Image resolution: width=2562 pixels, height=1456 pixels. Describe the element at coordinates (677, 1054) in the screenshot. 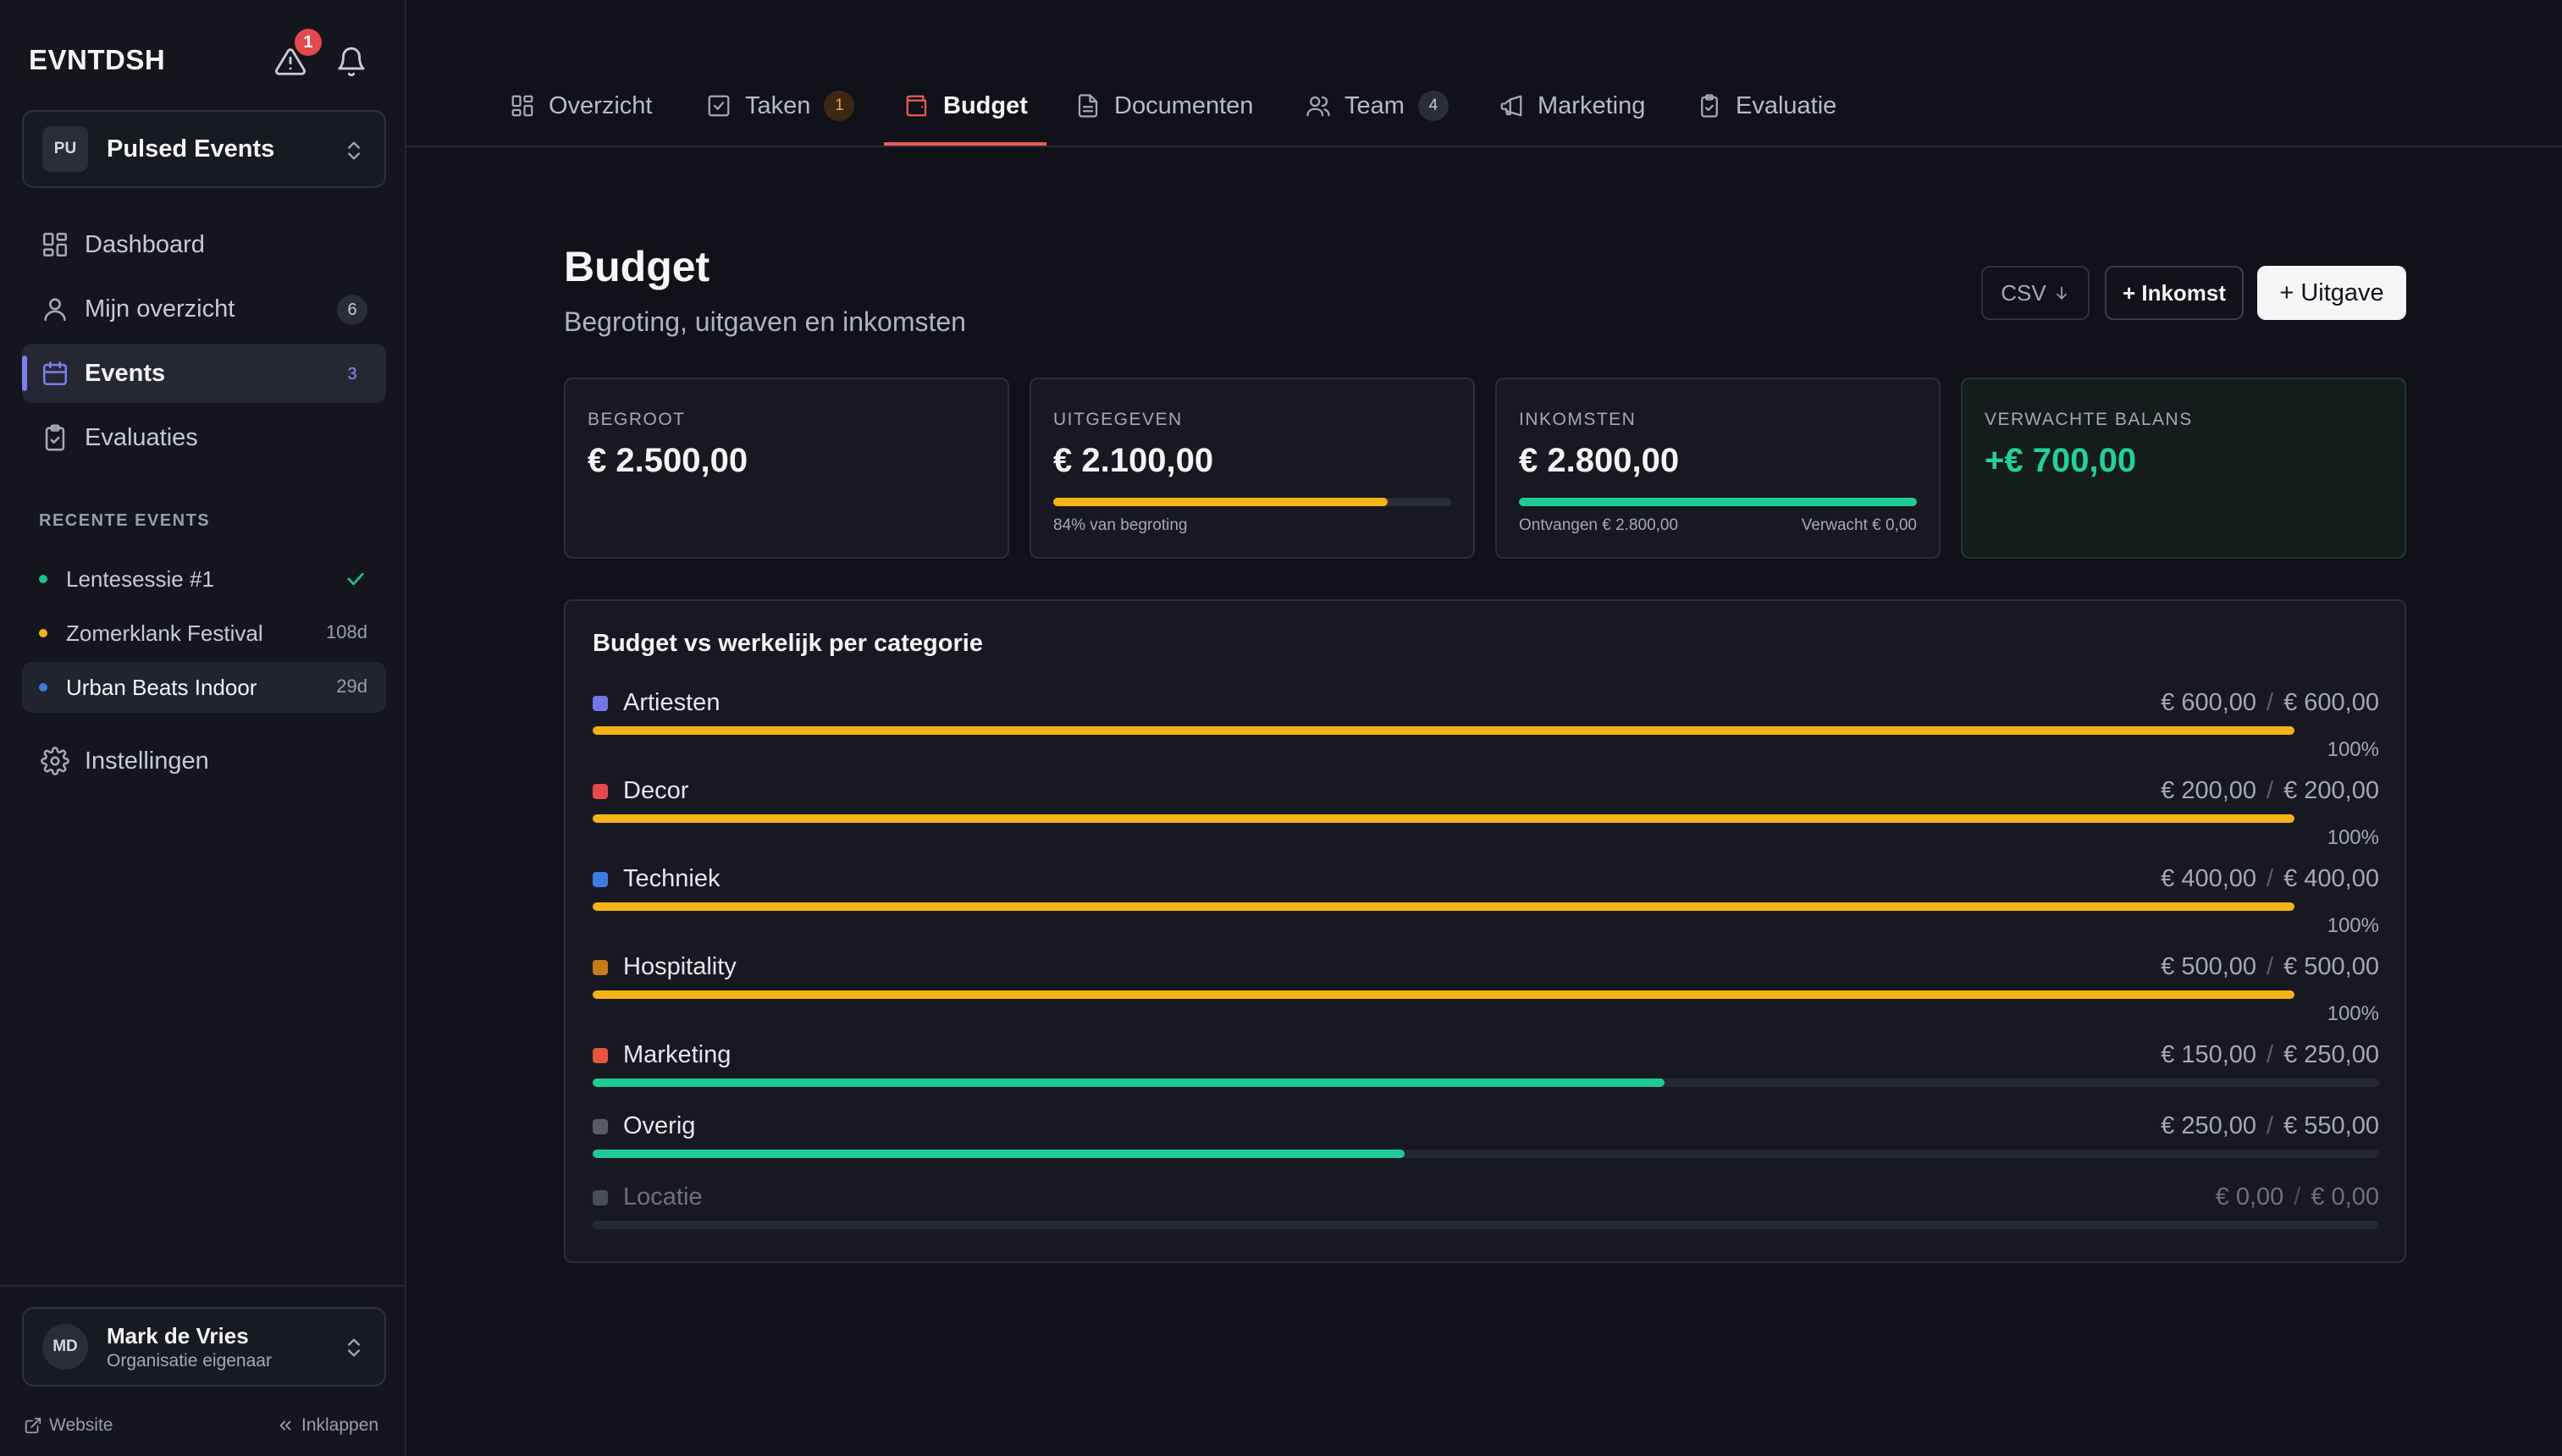

I see `category-label: Marketing` at that location.